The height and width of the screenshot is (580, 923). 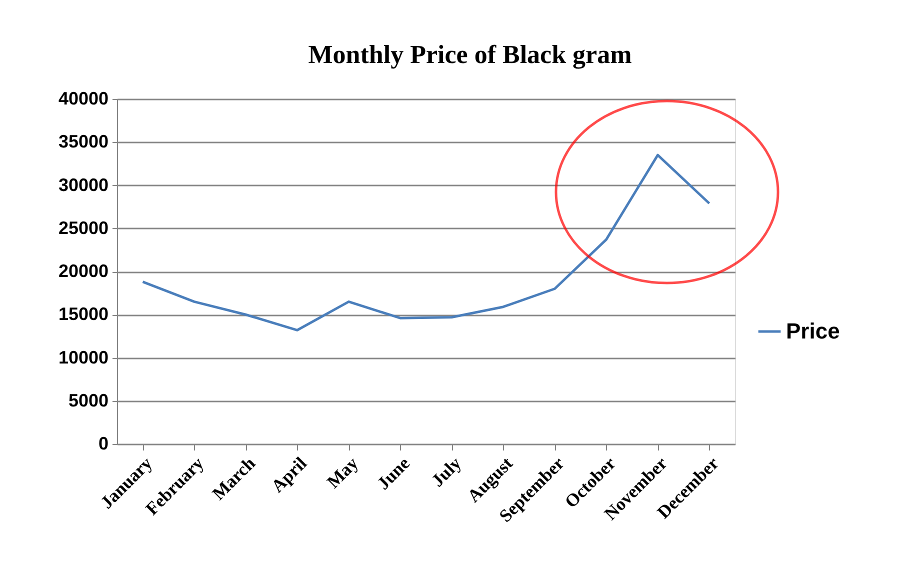 What do you see at coordinates (393, 473) in the screenshot?
I see `x-tick-label: June` at bounding box center [393, 473].